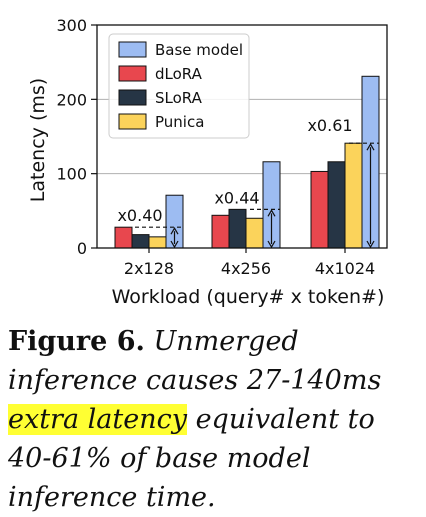 The width and height of the screenshot is (426, 517). Describe the element at coordinates (329, 125) in the screenshot. I see `ratio-annotation: x0.61` at that location.